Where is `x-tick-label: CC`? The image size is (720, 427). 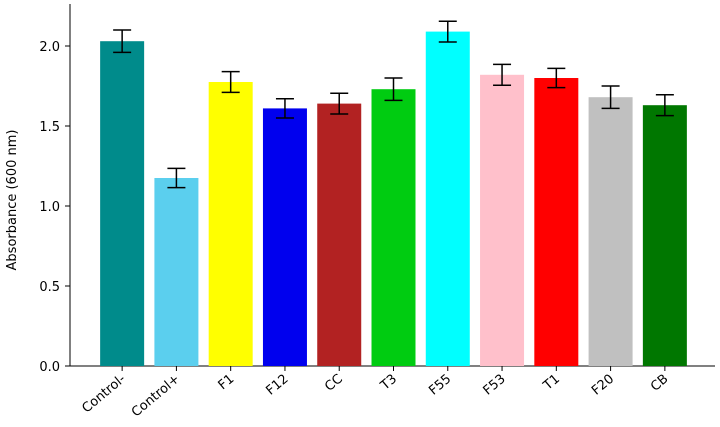 x-tick-label: CC is located at coordinates (334, 383).